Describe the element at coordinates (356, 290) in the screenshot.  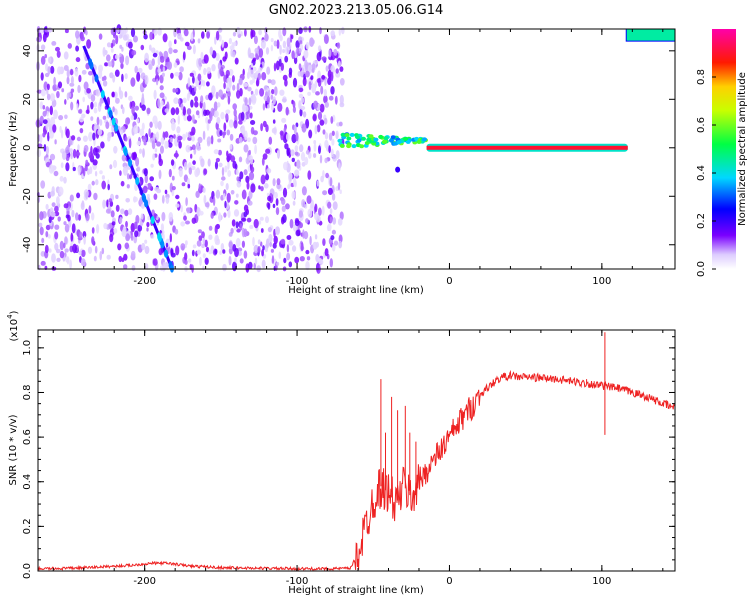
I see `top-x-axis-label: Height of straight line (km)` at that location.